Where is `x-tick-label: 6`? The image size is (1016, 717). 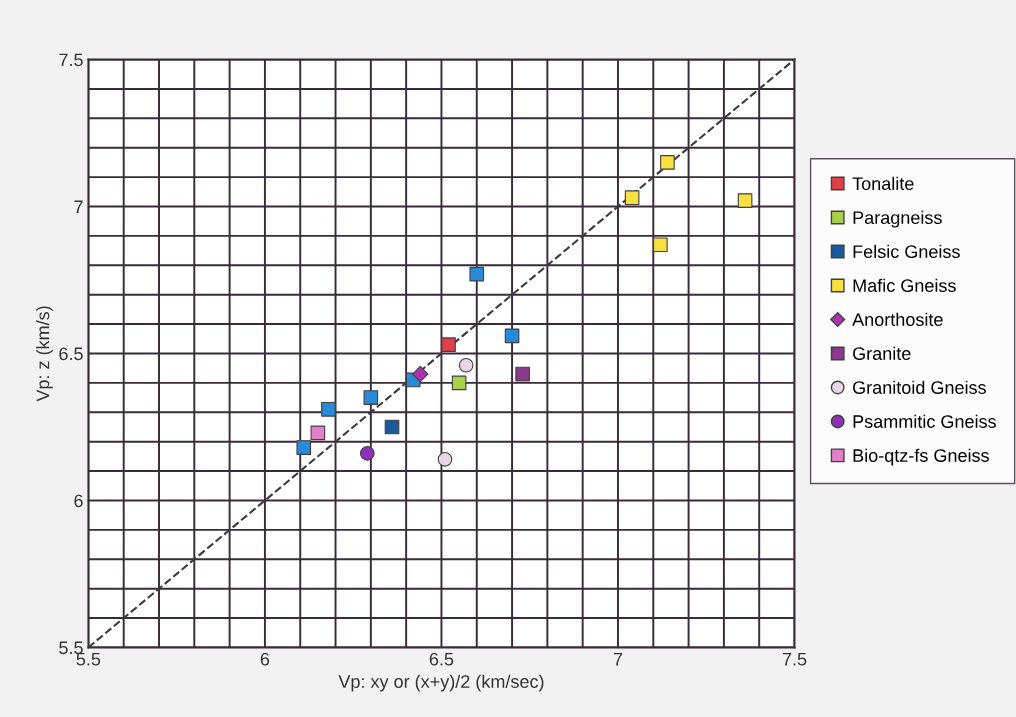
x-tick-label: 6 is located at coordinates (265, 659).